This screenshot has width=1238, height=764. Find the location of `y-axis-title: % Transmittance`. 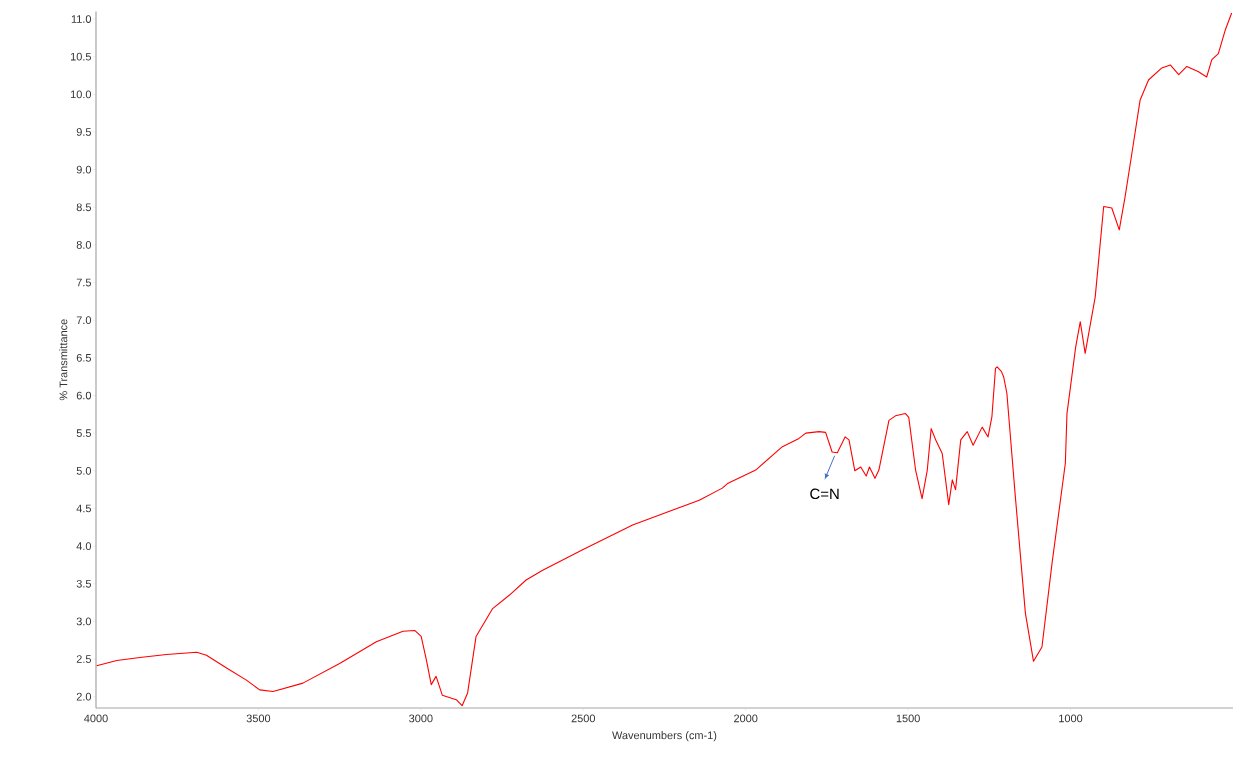

y-axis-title: % Transmittance is located at coordinates (63, 360).